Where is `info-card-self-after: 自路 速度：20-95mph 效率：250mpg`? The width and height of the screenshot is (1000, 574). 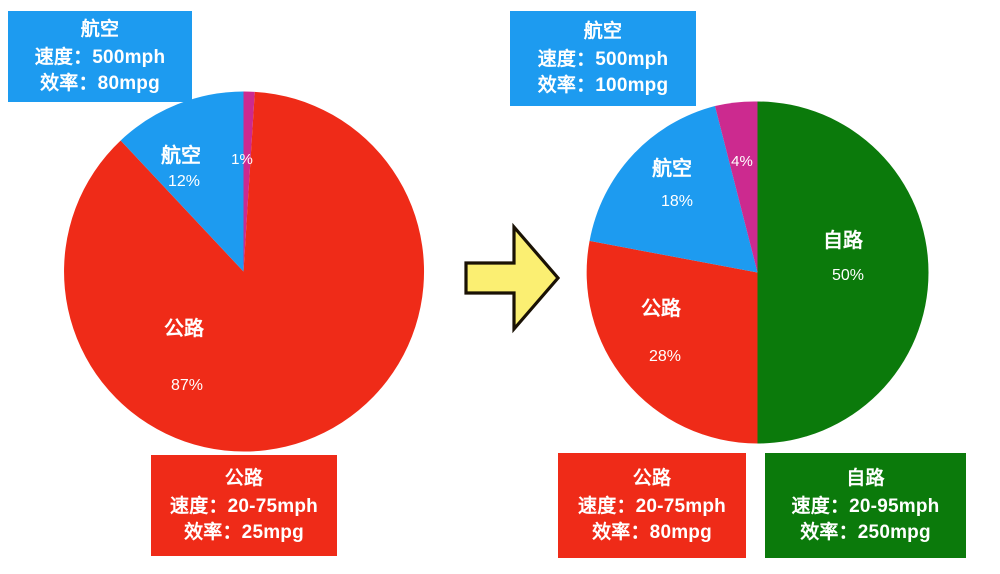 info-card-self-after: 自路 速度：20-95mph 效率：250mpg is located at coordinates (865, 505).